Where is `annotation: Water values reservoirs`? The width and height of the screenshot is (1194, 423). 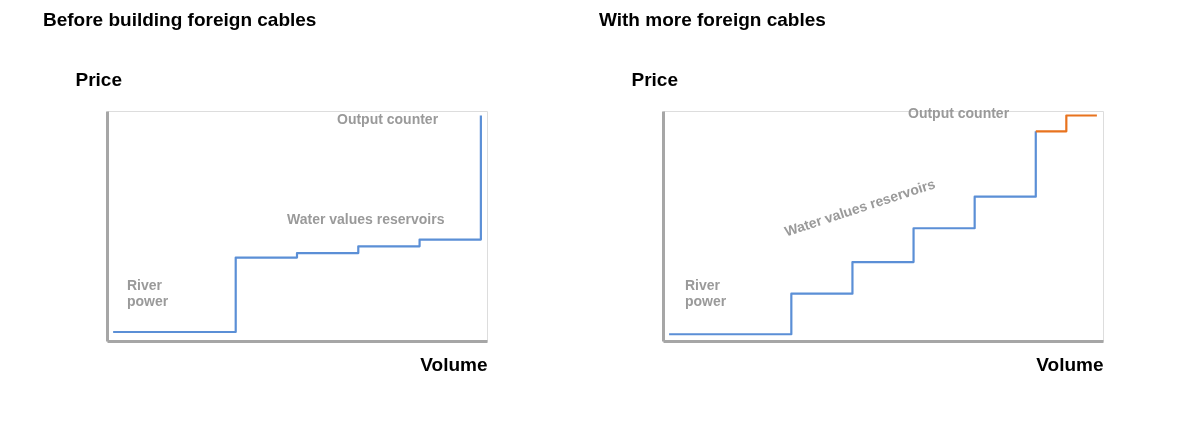
annotation: Water values reservoirs is located at coordinates (366, 219).